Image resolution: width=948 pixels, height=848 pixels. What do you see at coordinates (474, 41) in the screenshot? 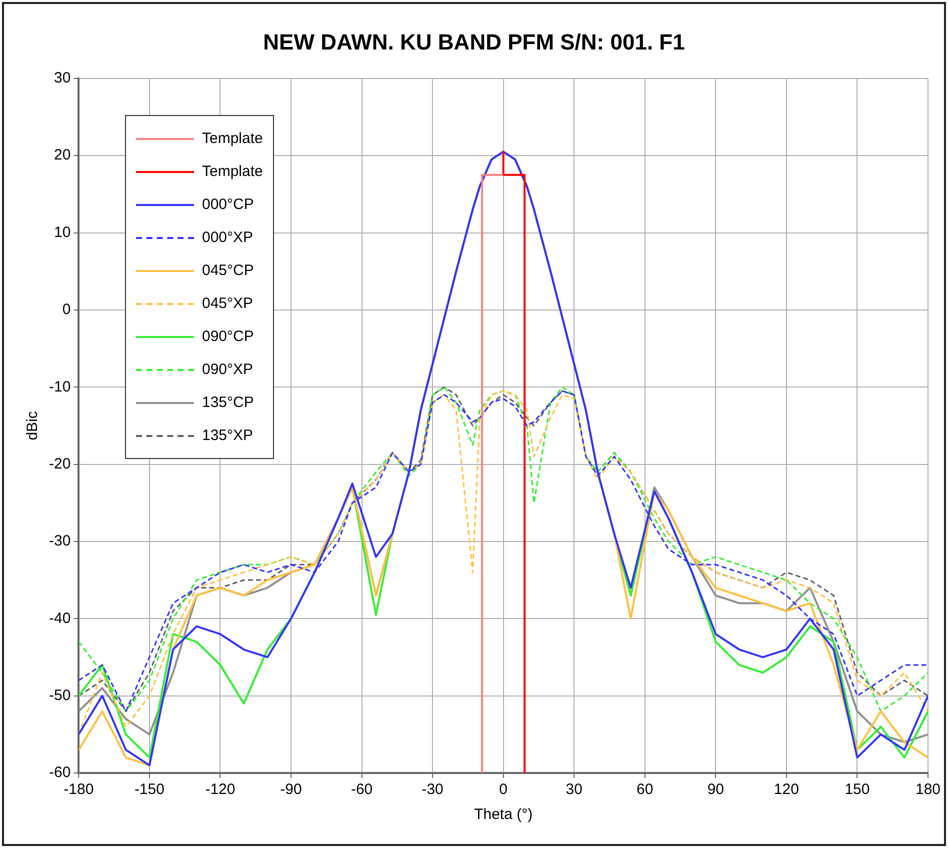
I see `chart-title: NEW DAWN. KU BAND PFM S/N: 001. F1` at bounding box center [474, 41].